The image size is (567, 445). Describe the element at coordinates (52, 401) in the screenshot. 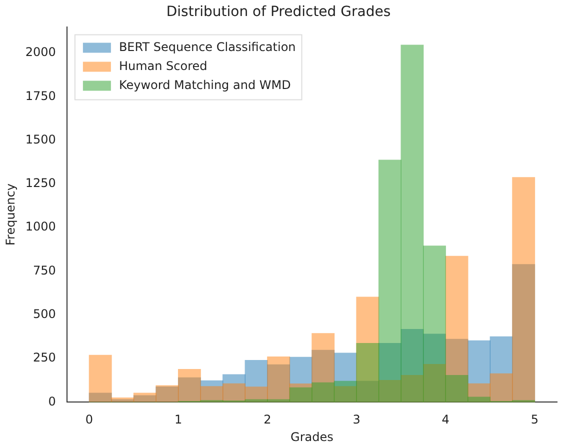

I see `y-tick-label: 0` at that location.